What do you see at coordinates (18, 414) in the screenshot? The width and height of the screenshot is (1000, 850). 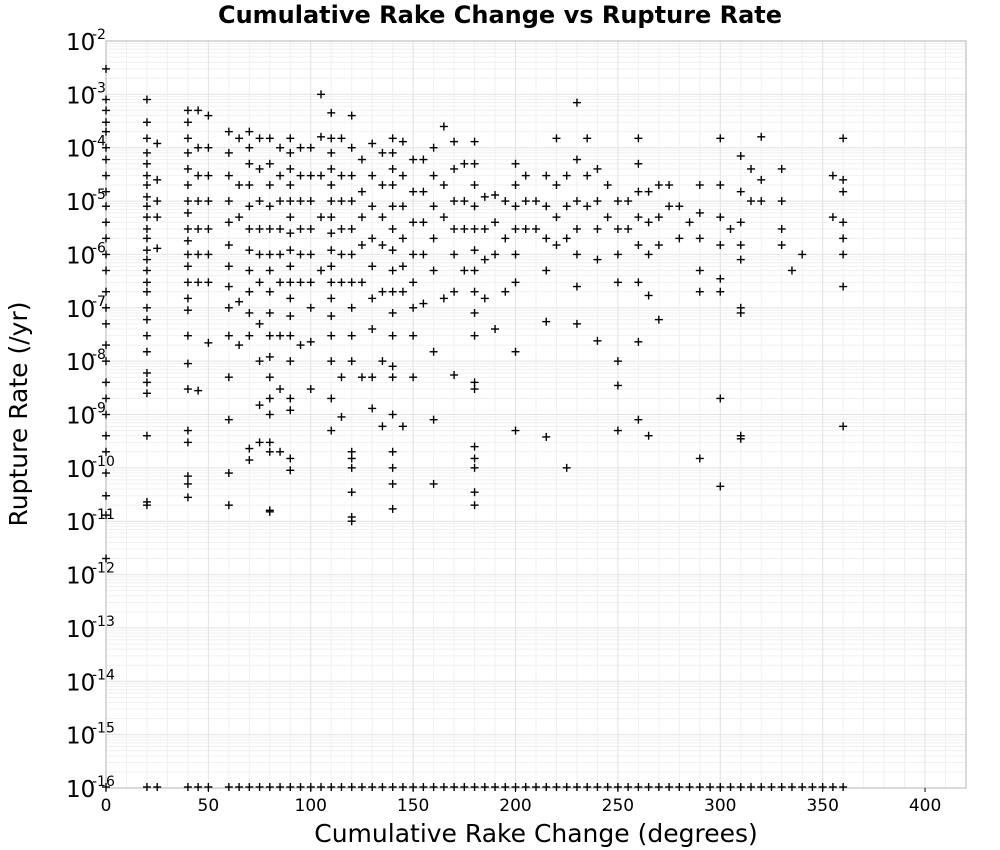 I see `y-axis-label: Rupture Rate (/yr)` at bounding box center [18, 414].